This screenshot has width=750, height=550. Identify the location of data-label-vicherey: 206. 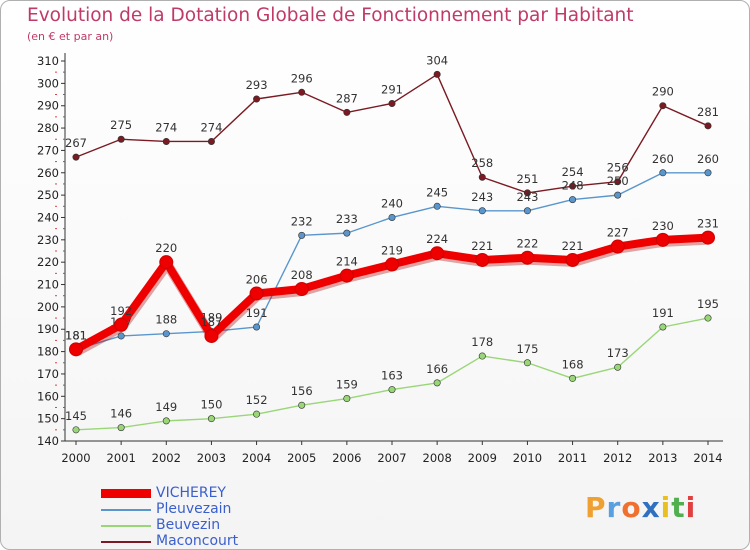
(257, 279).